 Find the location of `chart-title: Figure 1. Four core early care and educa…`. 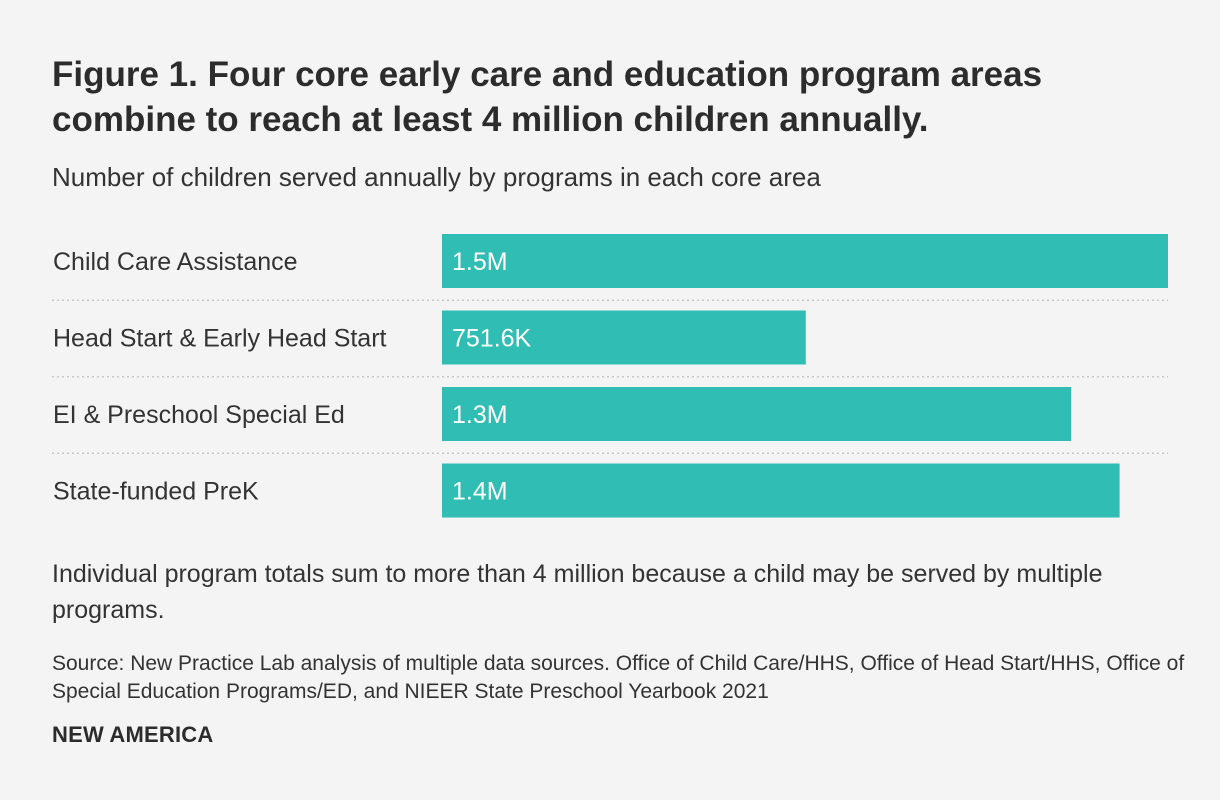

chart-title: Figure 1. Four core early care and educa… is located at coordinates (547, 97).